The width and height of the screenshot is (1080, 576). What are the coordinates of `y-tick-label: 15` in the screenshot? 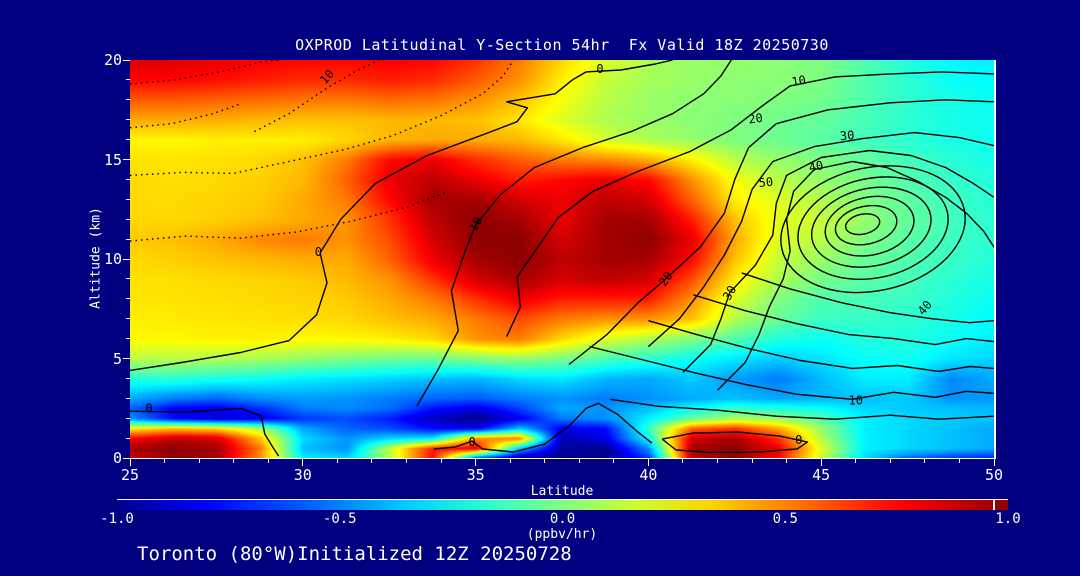 It's located at (112, 159).